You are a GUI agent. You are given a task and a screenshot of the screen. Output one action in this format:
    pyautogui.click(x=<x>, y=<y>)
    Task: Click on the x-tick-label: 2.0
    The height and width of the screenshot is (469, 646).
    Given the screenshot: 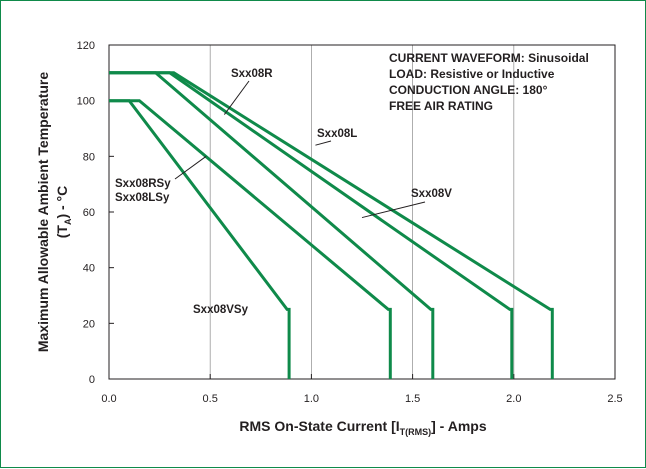 What is the action you would take?
    pyautogui.click(x=513, y=399)
    